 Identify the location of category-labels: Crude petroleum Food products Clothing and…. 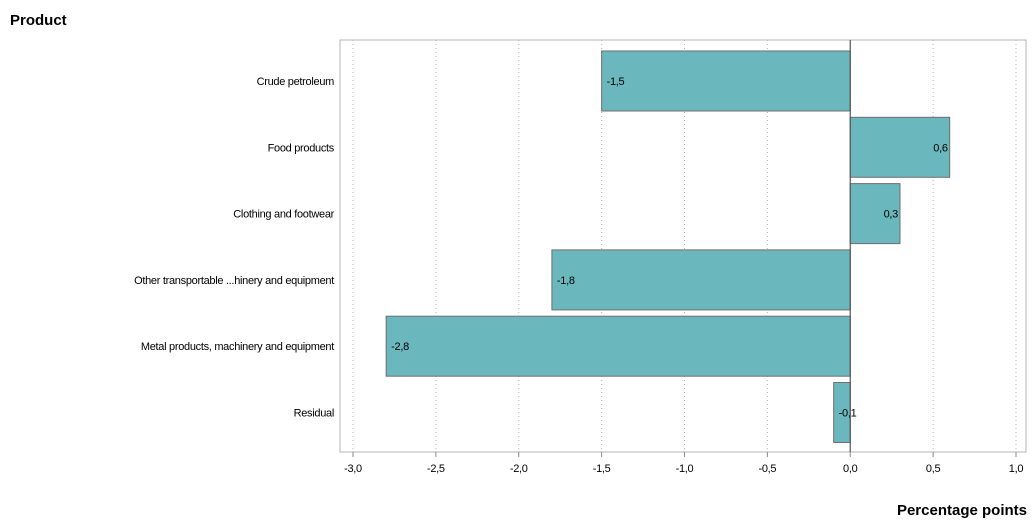
(234, 248).